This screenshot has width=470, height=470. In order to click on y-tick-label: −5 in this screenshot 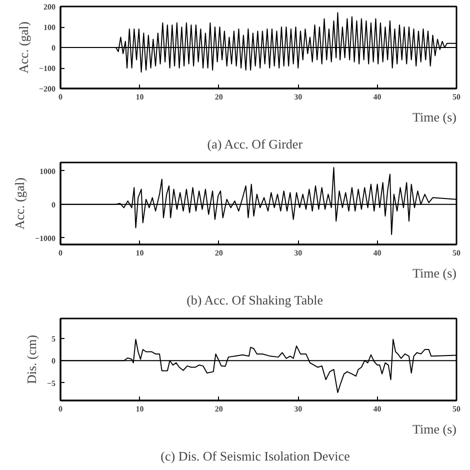, I will do `click(51, 383)`.